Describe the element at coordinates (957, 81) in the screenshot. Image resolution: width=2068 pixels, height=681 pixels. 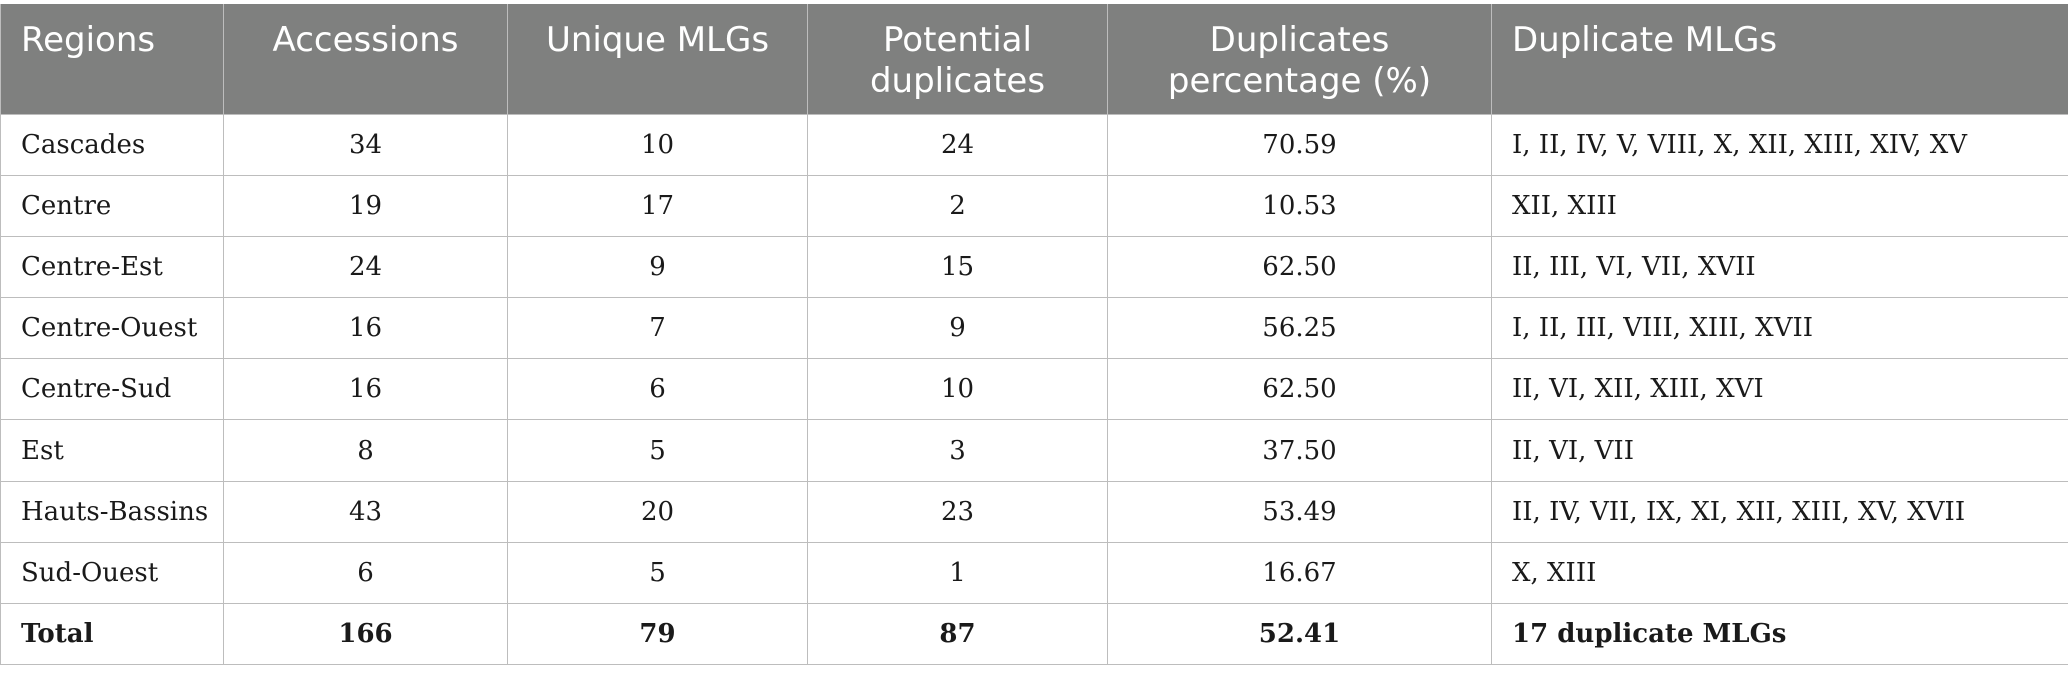
I see `header-potential-duplicates-line2: duplicates` at that location.